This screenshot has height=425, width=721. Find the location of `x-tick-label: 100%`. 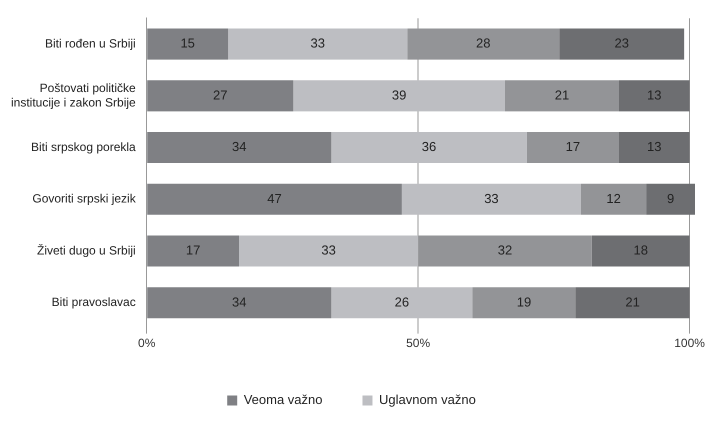

x-tick-label: 100% is located at coordinates (690, 343).